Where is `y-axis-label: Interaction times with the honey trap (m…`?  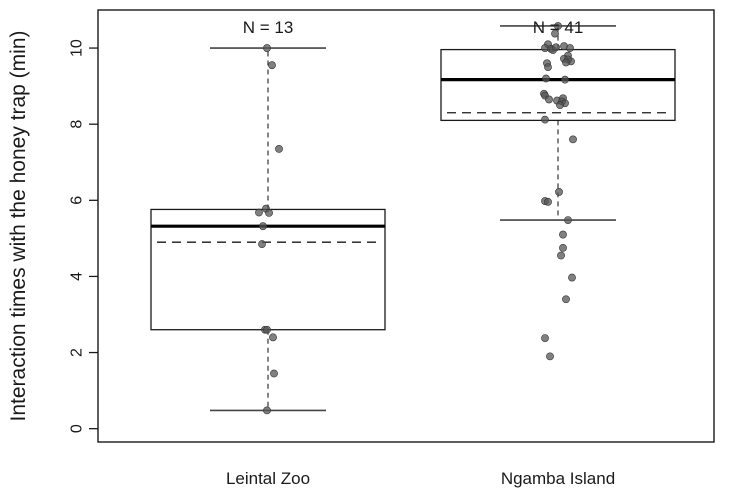
y-axis-label: Interaction times with the honey trap (m… is located at coordinates (18, 225).